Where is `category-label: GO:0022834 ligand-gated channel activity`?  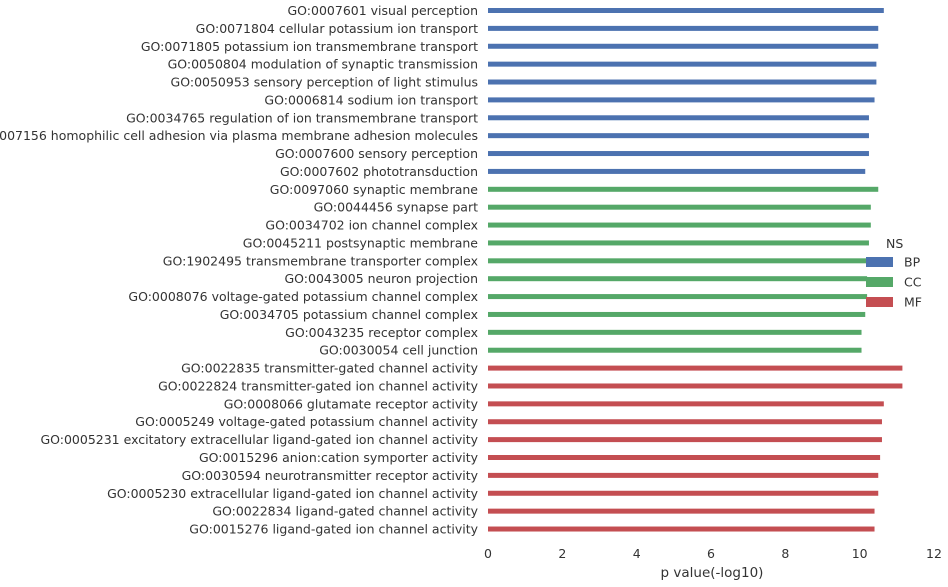 category-label: GO:0022834 ligand-gated channel activity is located at coordinates (345, 511).